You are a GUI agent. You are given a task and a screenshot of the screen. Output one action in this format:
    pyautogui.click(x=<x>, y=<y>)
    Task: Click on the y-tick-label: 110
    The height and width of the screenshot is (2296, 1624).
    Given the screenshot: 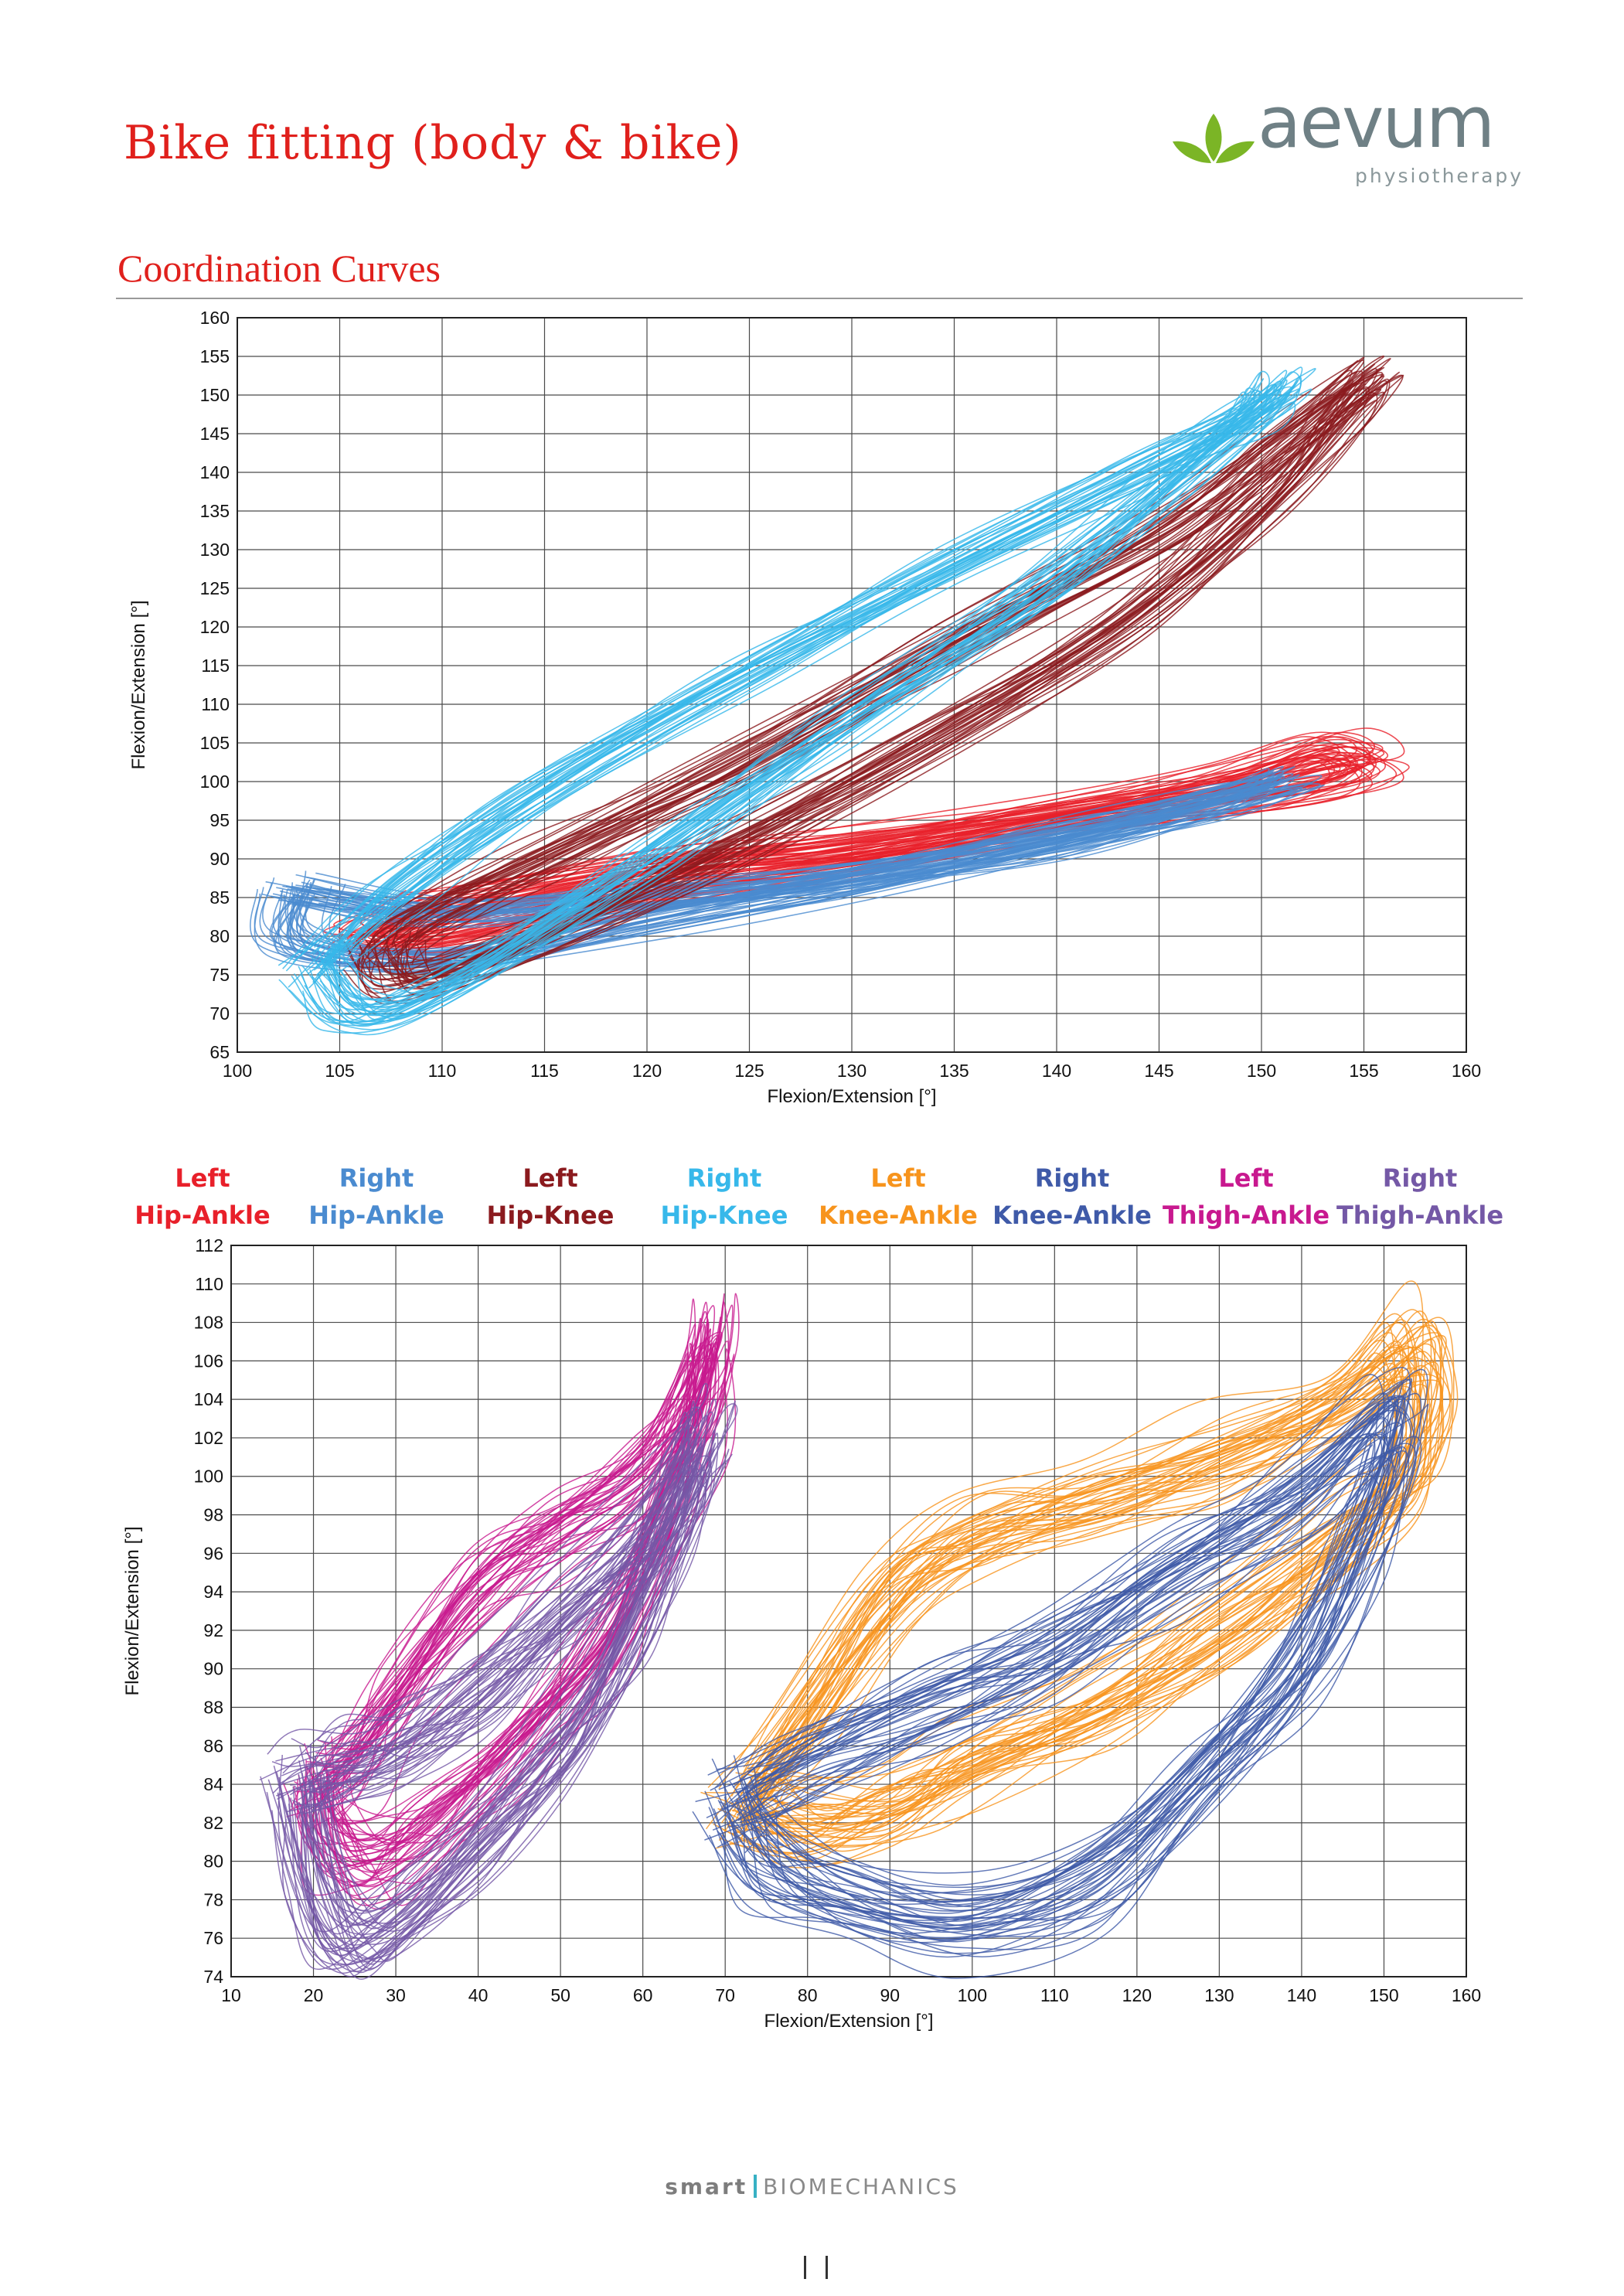 What is the action you would take?
    pyautogui.click(x=209, y=1284)
    